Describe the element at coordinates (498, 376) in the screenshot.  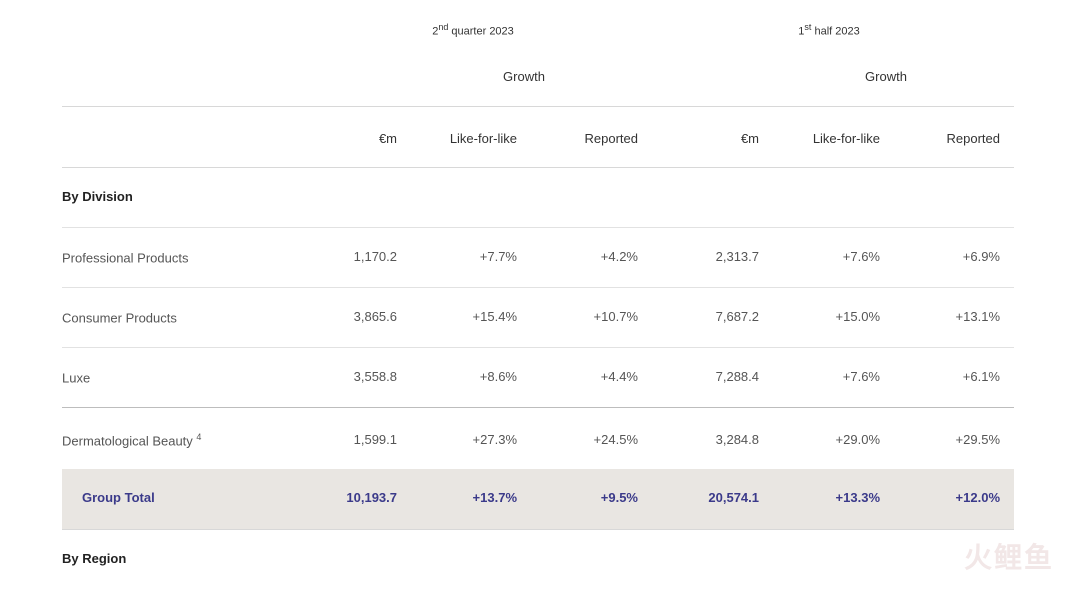
I see `cell-value: +8.6%` at that location.